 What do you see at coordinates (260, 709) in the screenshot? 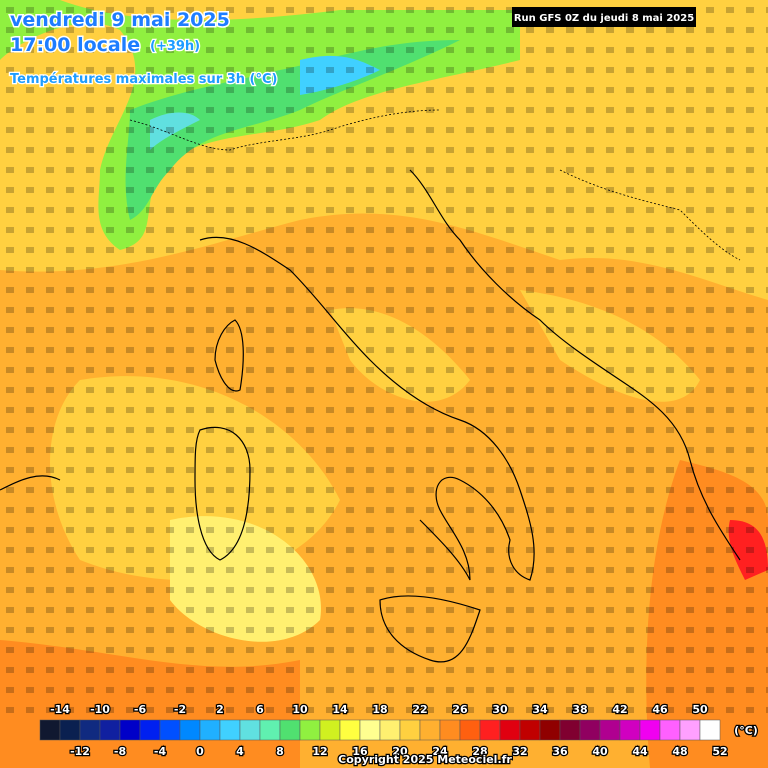
I see `scale-label: 6` at bounding box center [260, 709].